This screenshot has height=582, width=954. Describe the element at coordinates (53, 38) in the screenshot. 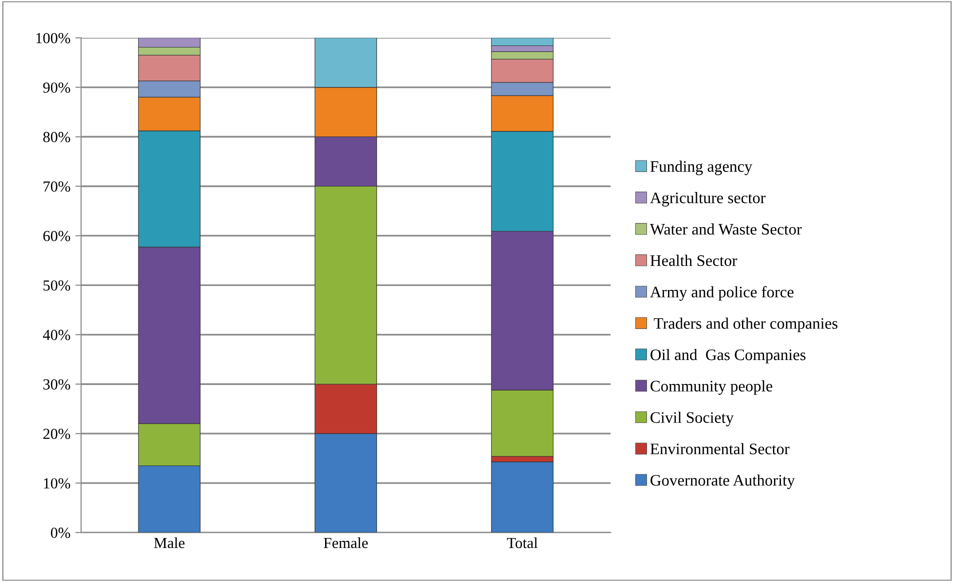

I see `y-tick-label: 100%` at that location.